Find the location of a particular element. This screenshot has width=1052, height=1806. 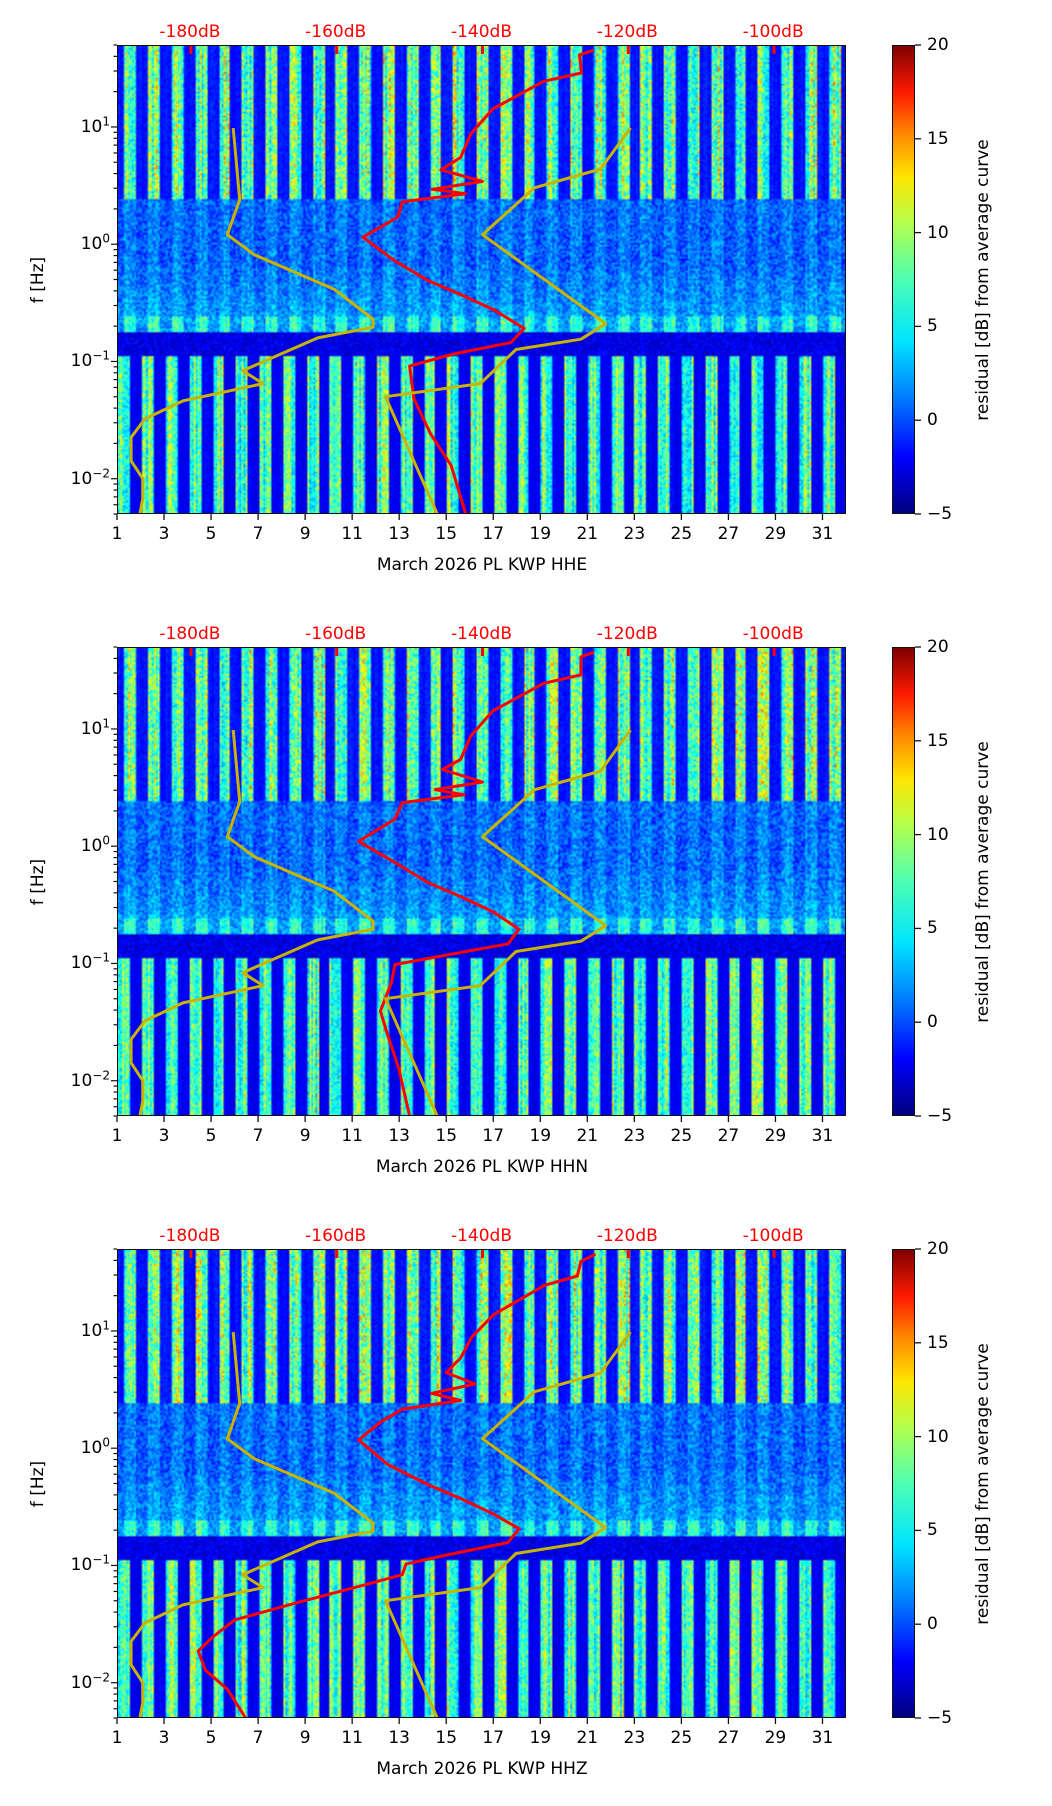

x-tick-label: 7 is located at coordinates (258, 1136).